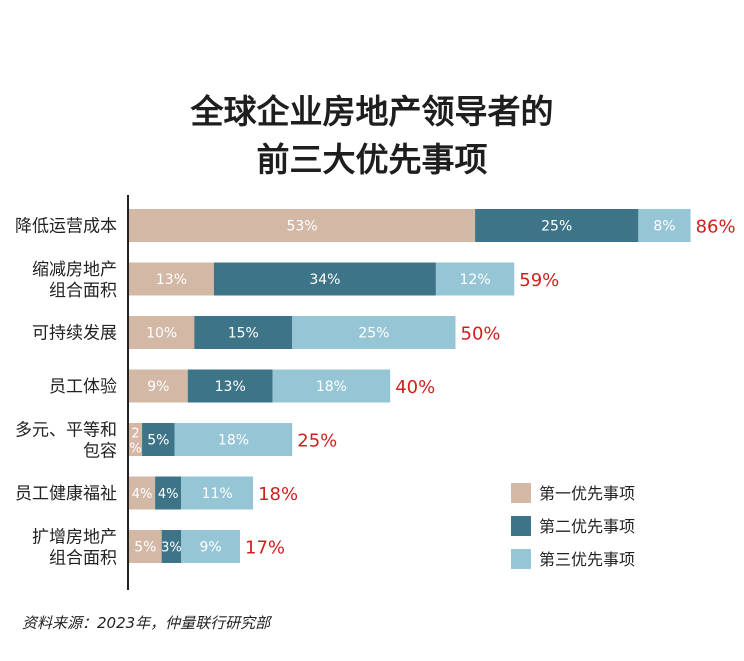 Image resolution: width=744 pixels, height=661 pixels. I want to click on category-label: 员工健康福祉, so click(66, 494).